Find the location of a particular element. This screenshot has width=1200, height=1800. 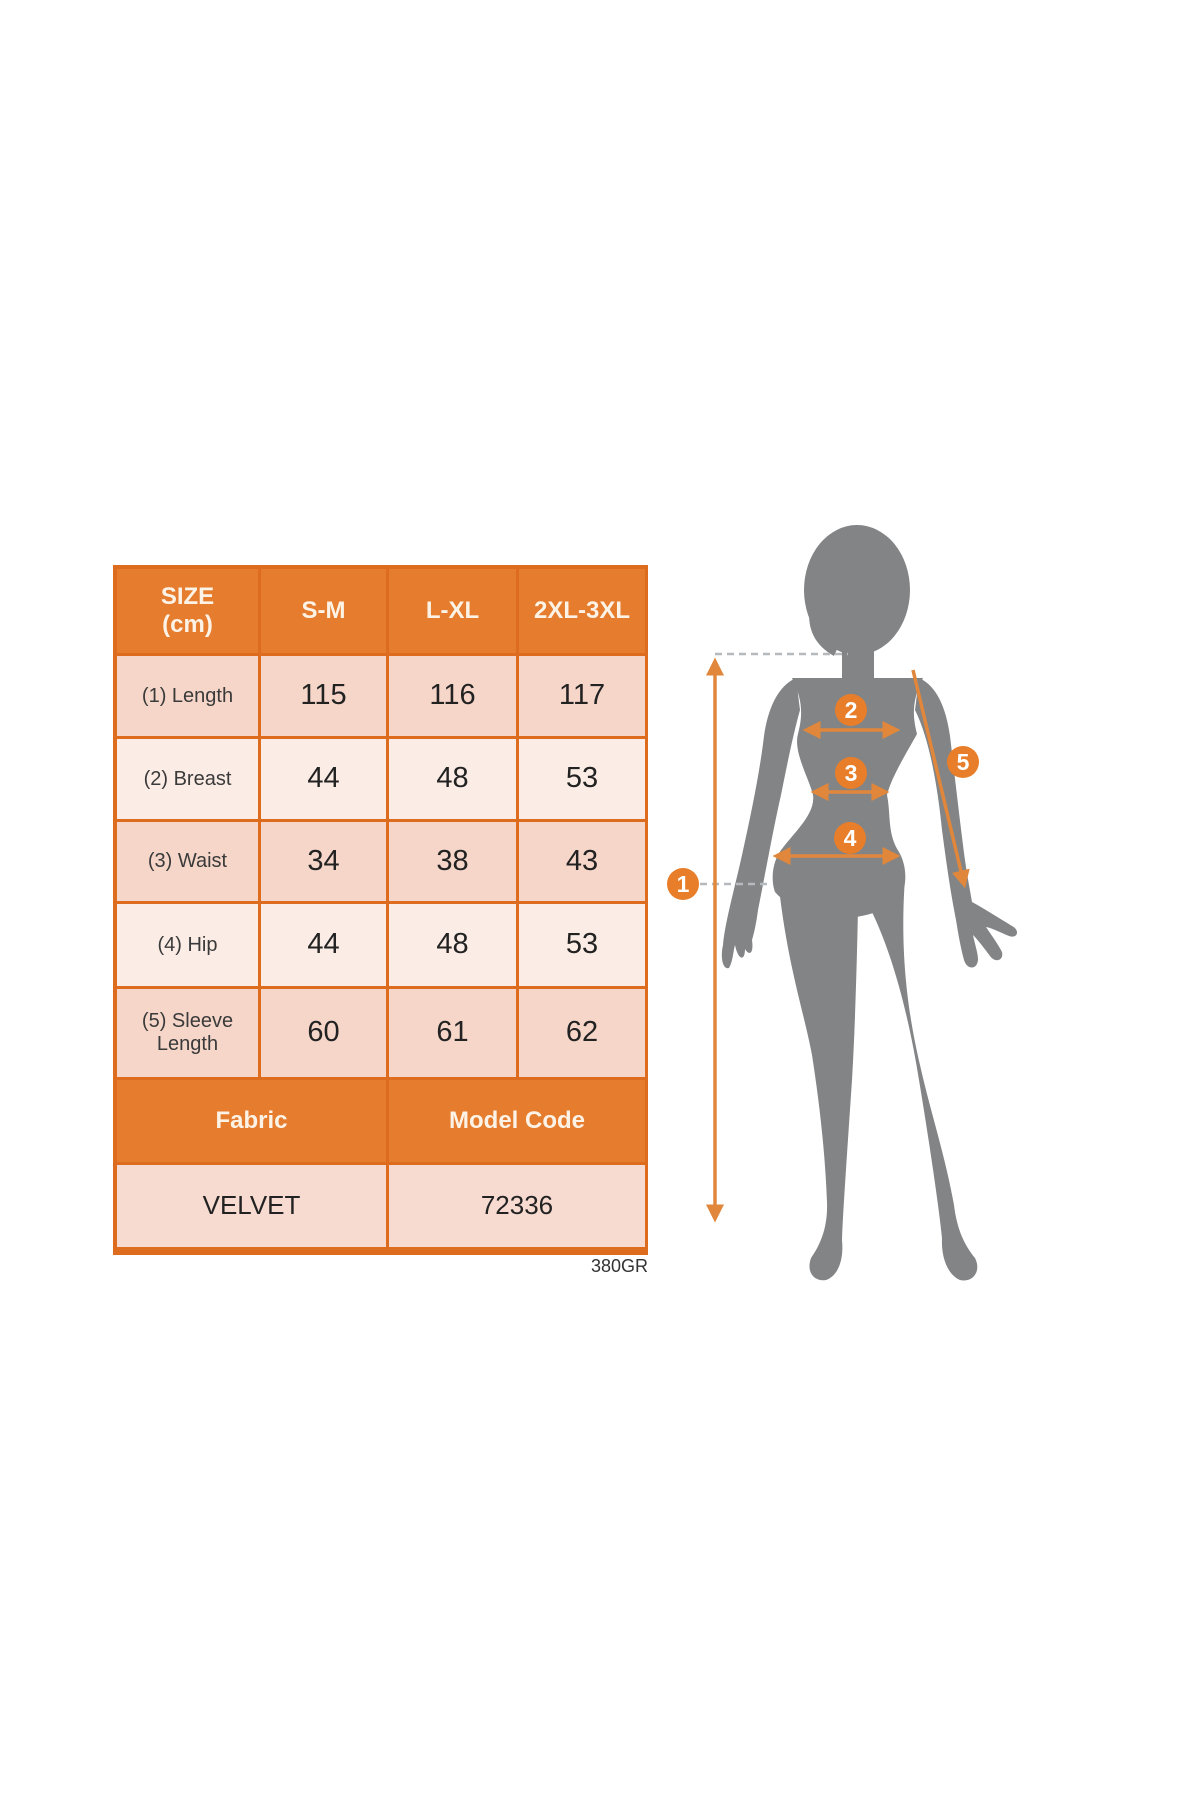

marker-1-circle is located at coordinates (683, 884).